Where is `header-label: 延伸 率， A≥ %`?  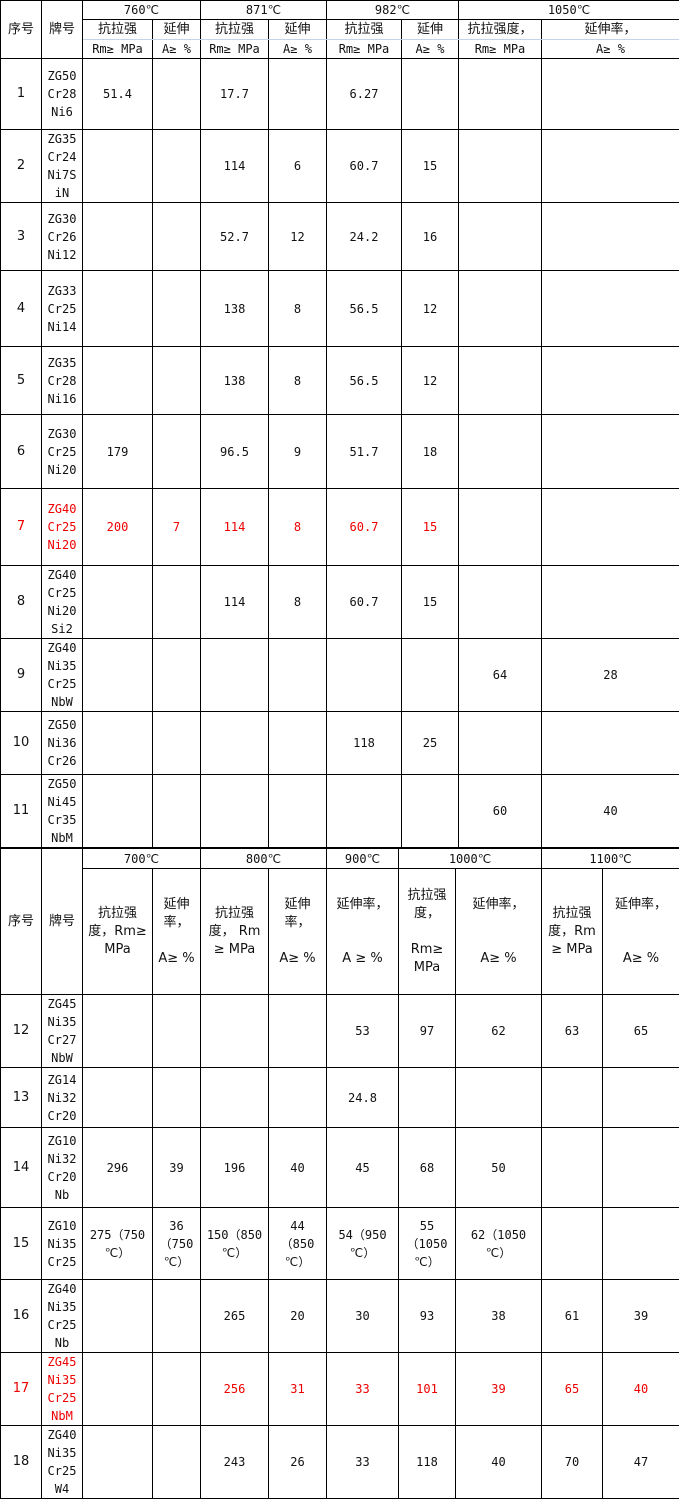
header-label: 延伸 率， A≥ % is located at coordinates (298, 932).